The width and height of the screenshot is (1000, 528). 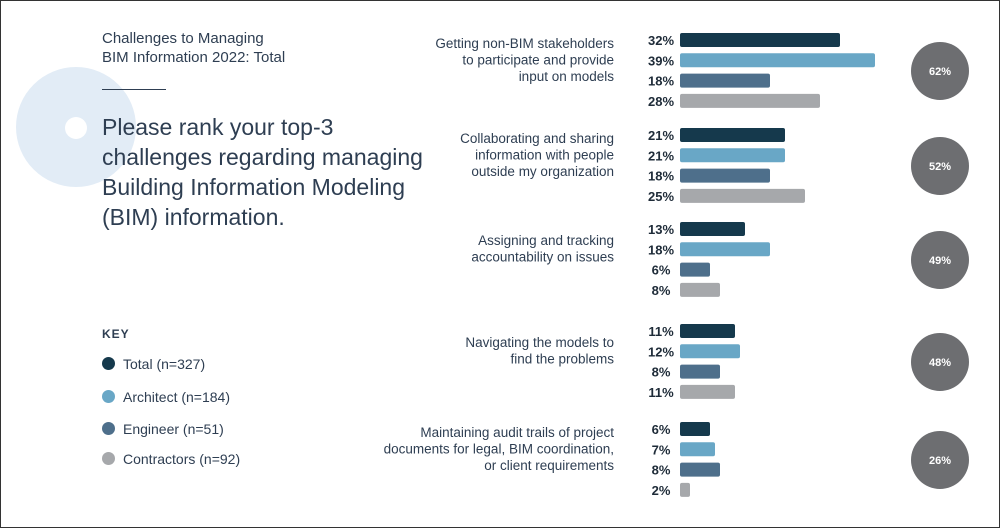 I want to click on data-label: 28%, so click(x=661, y=101).